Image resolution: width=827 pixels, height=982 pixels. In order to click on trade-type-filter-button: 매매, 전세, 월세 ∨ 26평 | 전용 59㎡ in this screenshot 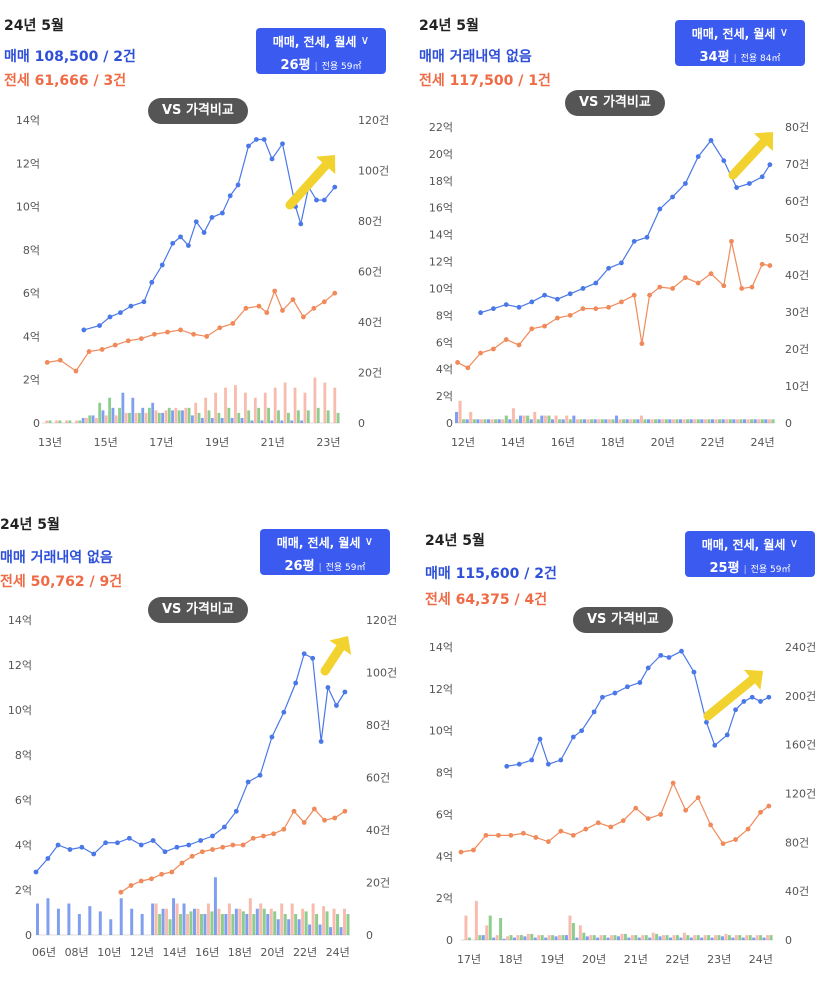, I will do `click(325, 552)`.